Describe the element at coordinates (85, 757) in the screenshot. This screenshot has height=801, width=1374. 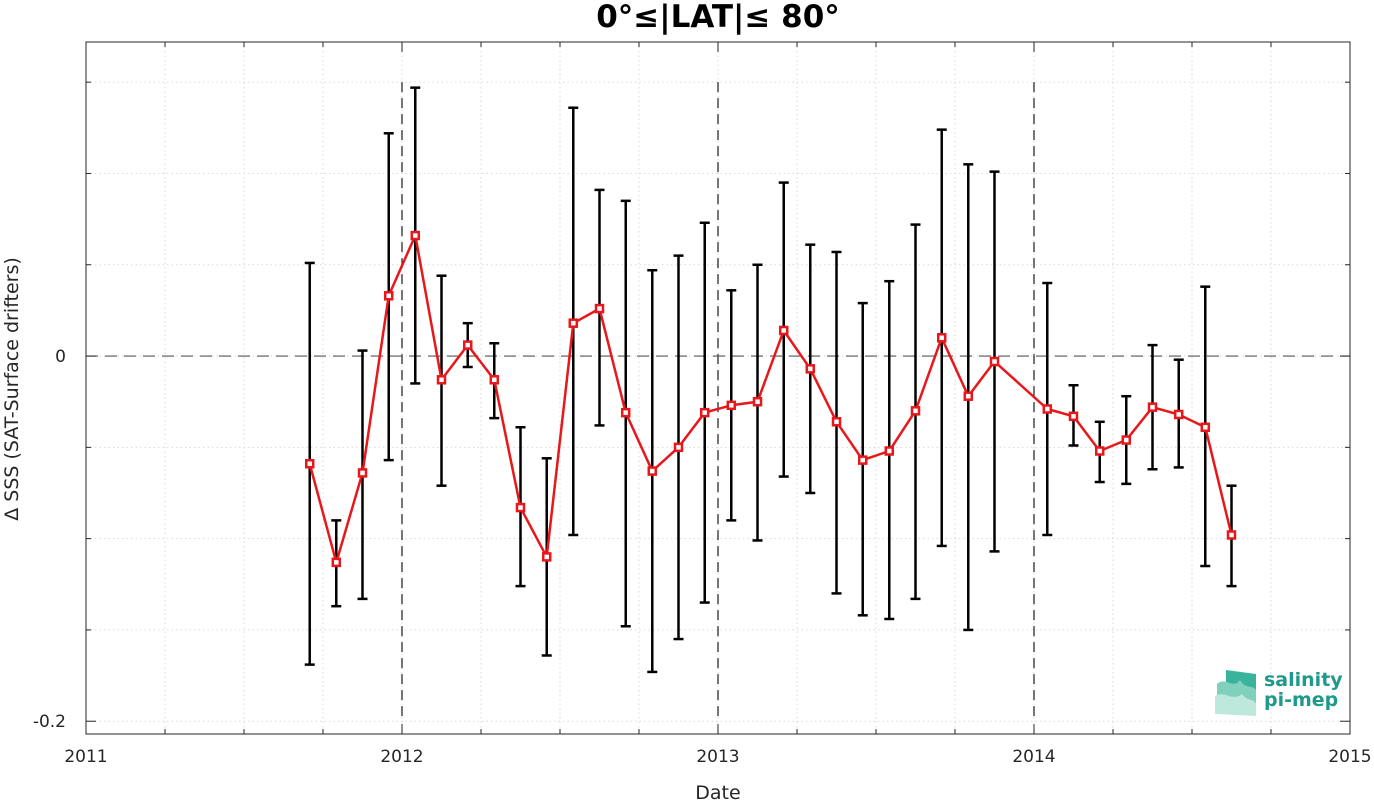
I see `x-tick-label: 2011` at that location.